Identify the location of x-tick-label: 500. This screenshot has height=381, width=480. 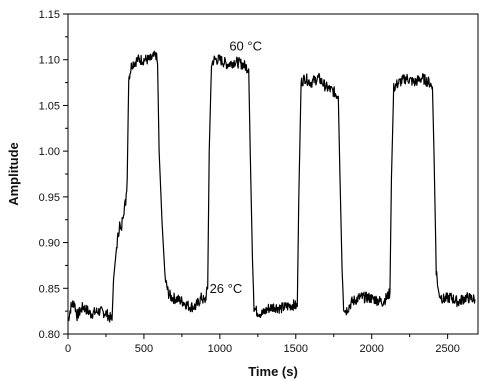
(144, 349).